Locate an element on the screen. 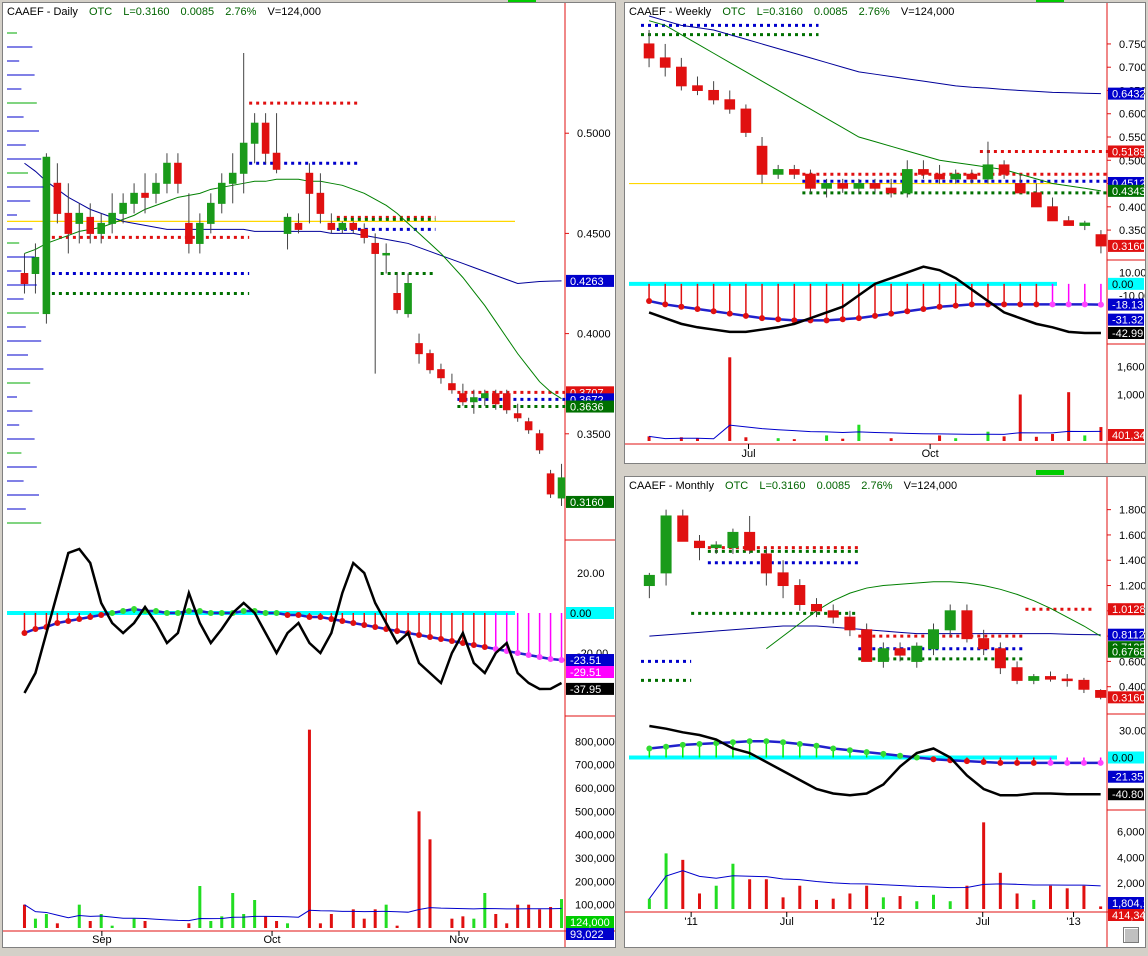 The width and height of the screenshot is (1148, 956). last-price-label: L=0.3160 is located at coordinates (782, 486).